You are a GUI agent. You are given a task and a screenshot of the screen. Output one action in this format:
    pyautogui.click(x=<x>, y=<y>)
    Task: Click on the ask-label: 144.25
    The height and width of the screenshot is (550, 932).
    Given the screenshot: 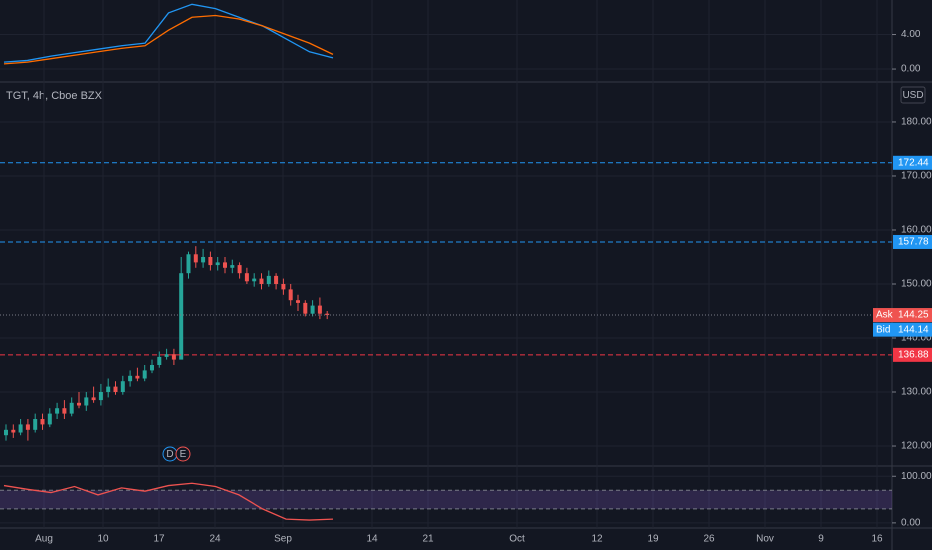 What is the action you would take?
    pyautogui.click(x=913, y=315)
    